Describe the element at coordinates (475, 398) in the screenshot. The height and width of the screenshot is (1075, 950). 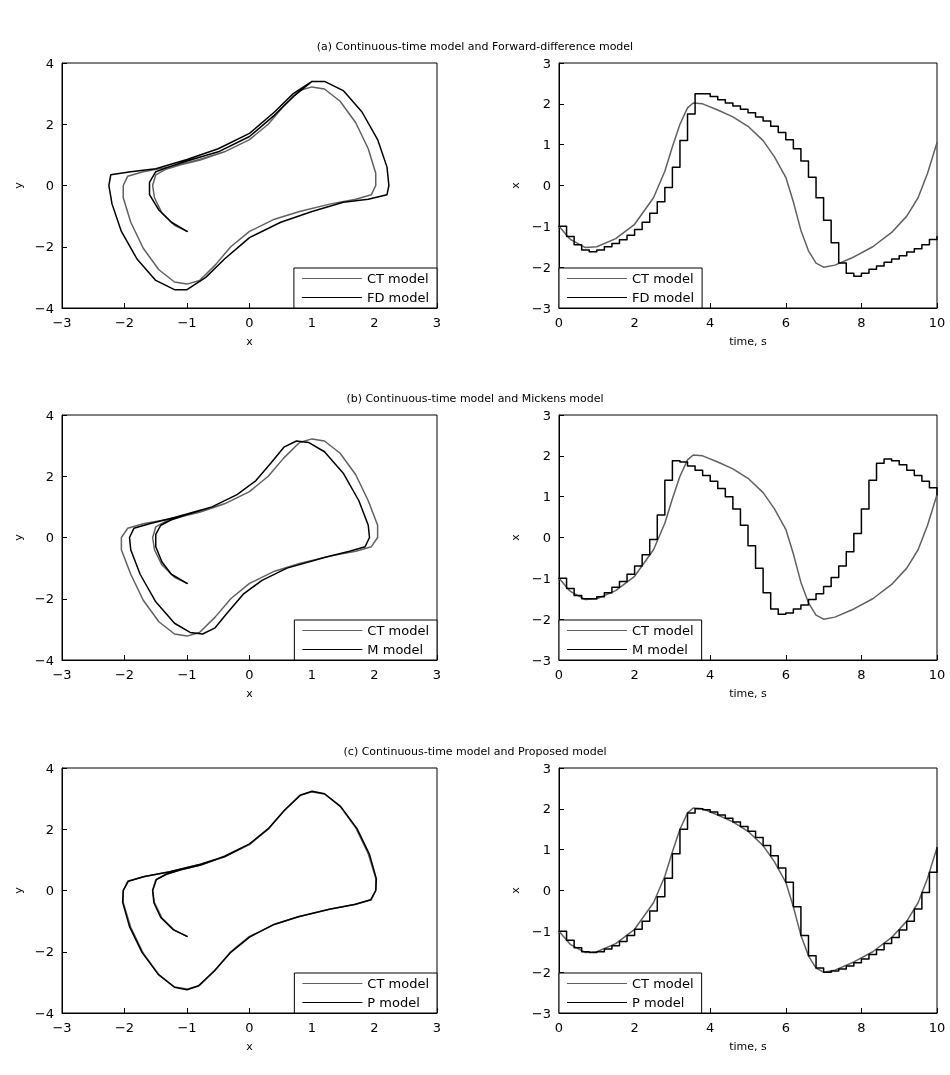
I see `text: (b) Continuous-time model and Mickens model` at that location.